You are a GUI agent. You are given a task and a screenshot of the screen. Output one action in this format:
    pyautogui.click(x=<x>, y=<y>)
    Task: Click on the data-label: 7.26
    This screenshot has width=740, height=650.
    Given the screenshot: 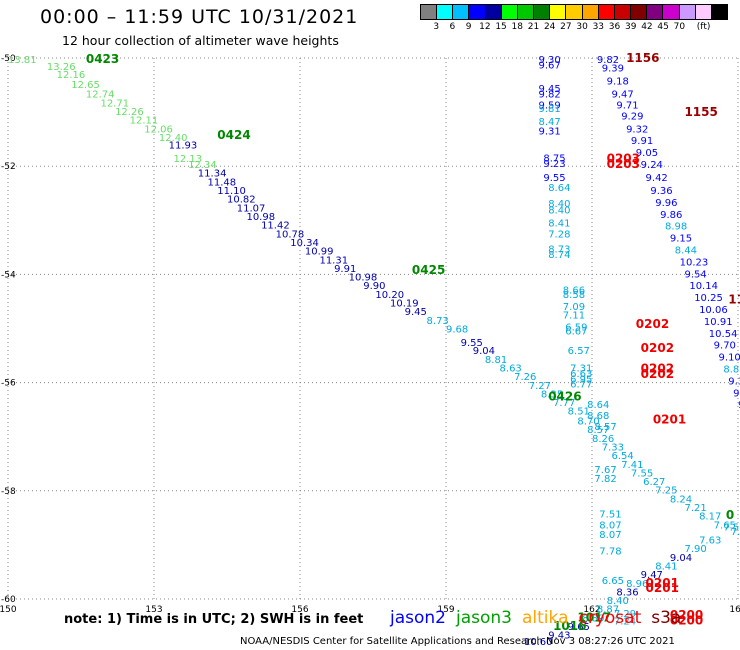 What is the action you would take?
    pyautogui.click(x=525, y=377)
    